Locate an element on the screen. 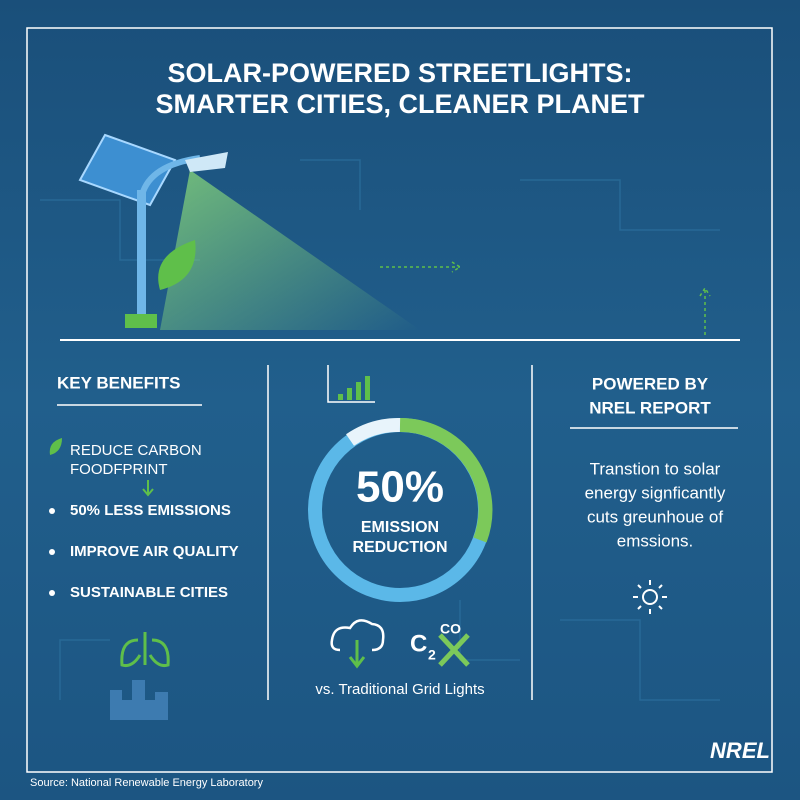  benefit-item: SUSTAINABLE CITIES is located at coordinates (149, 592).